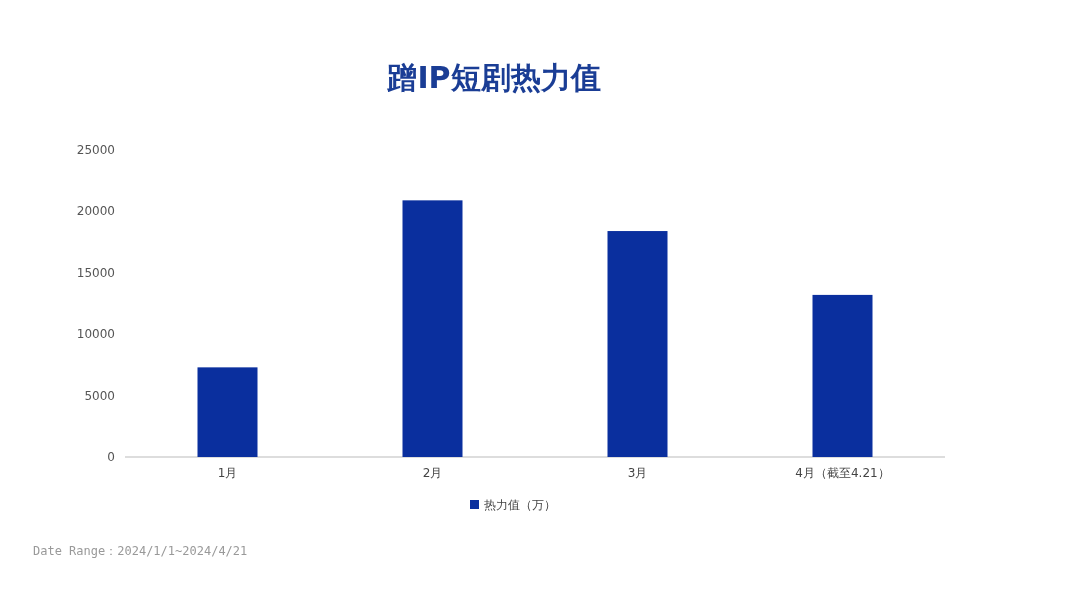 The image size is (1080, 608). I want to click on y-tick-label: 15000, so click(95, 272).